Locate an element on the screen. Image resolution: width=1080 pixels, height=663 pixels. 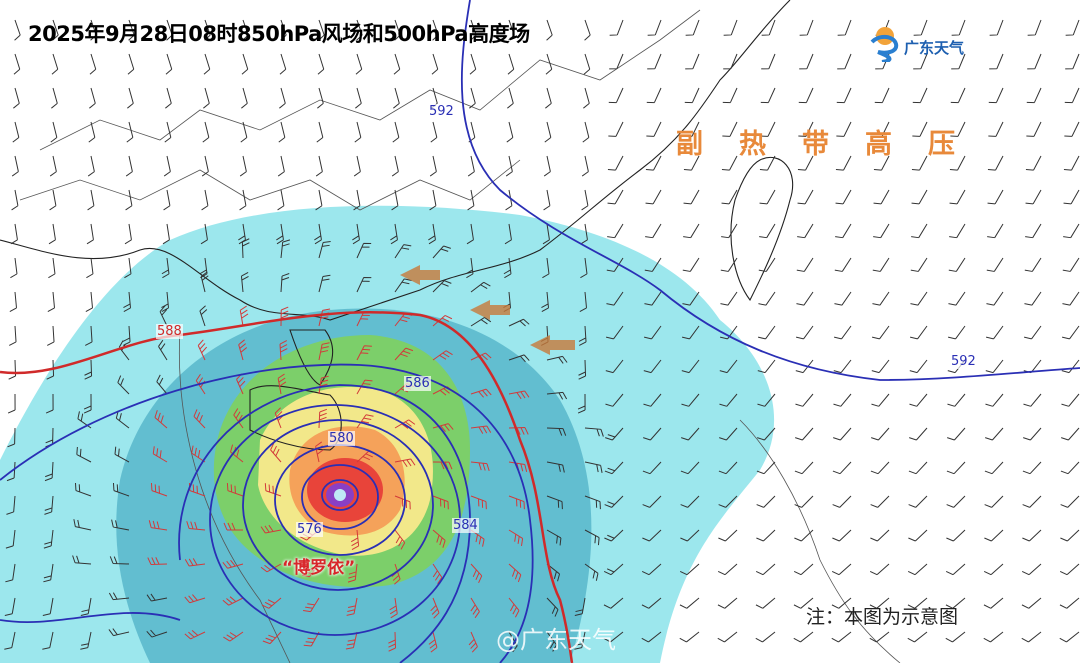
contour-label-586: 586 is located at coordinates (417, 383).